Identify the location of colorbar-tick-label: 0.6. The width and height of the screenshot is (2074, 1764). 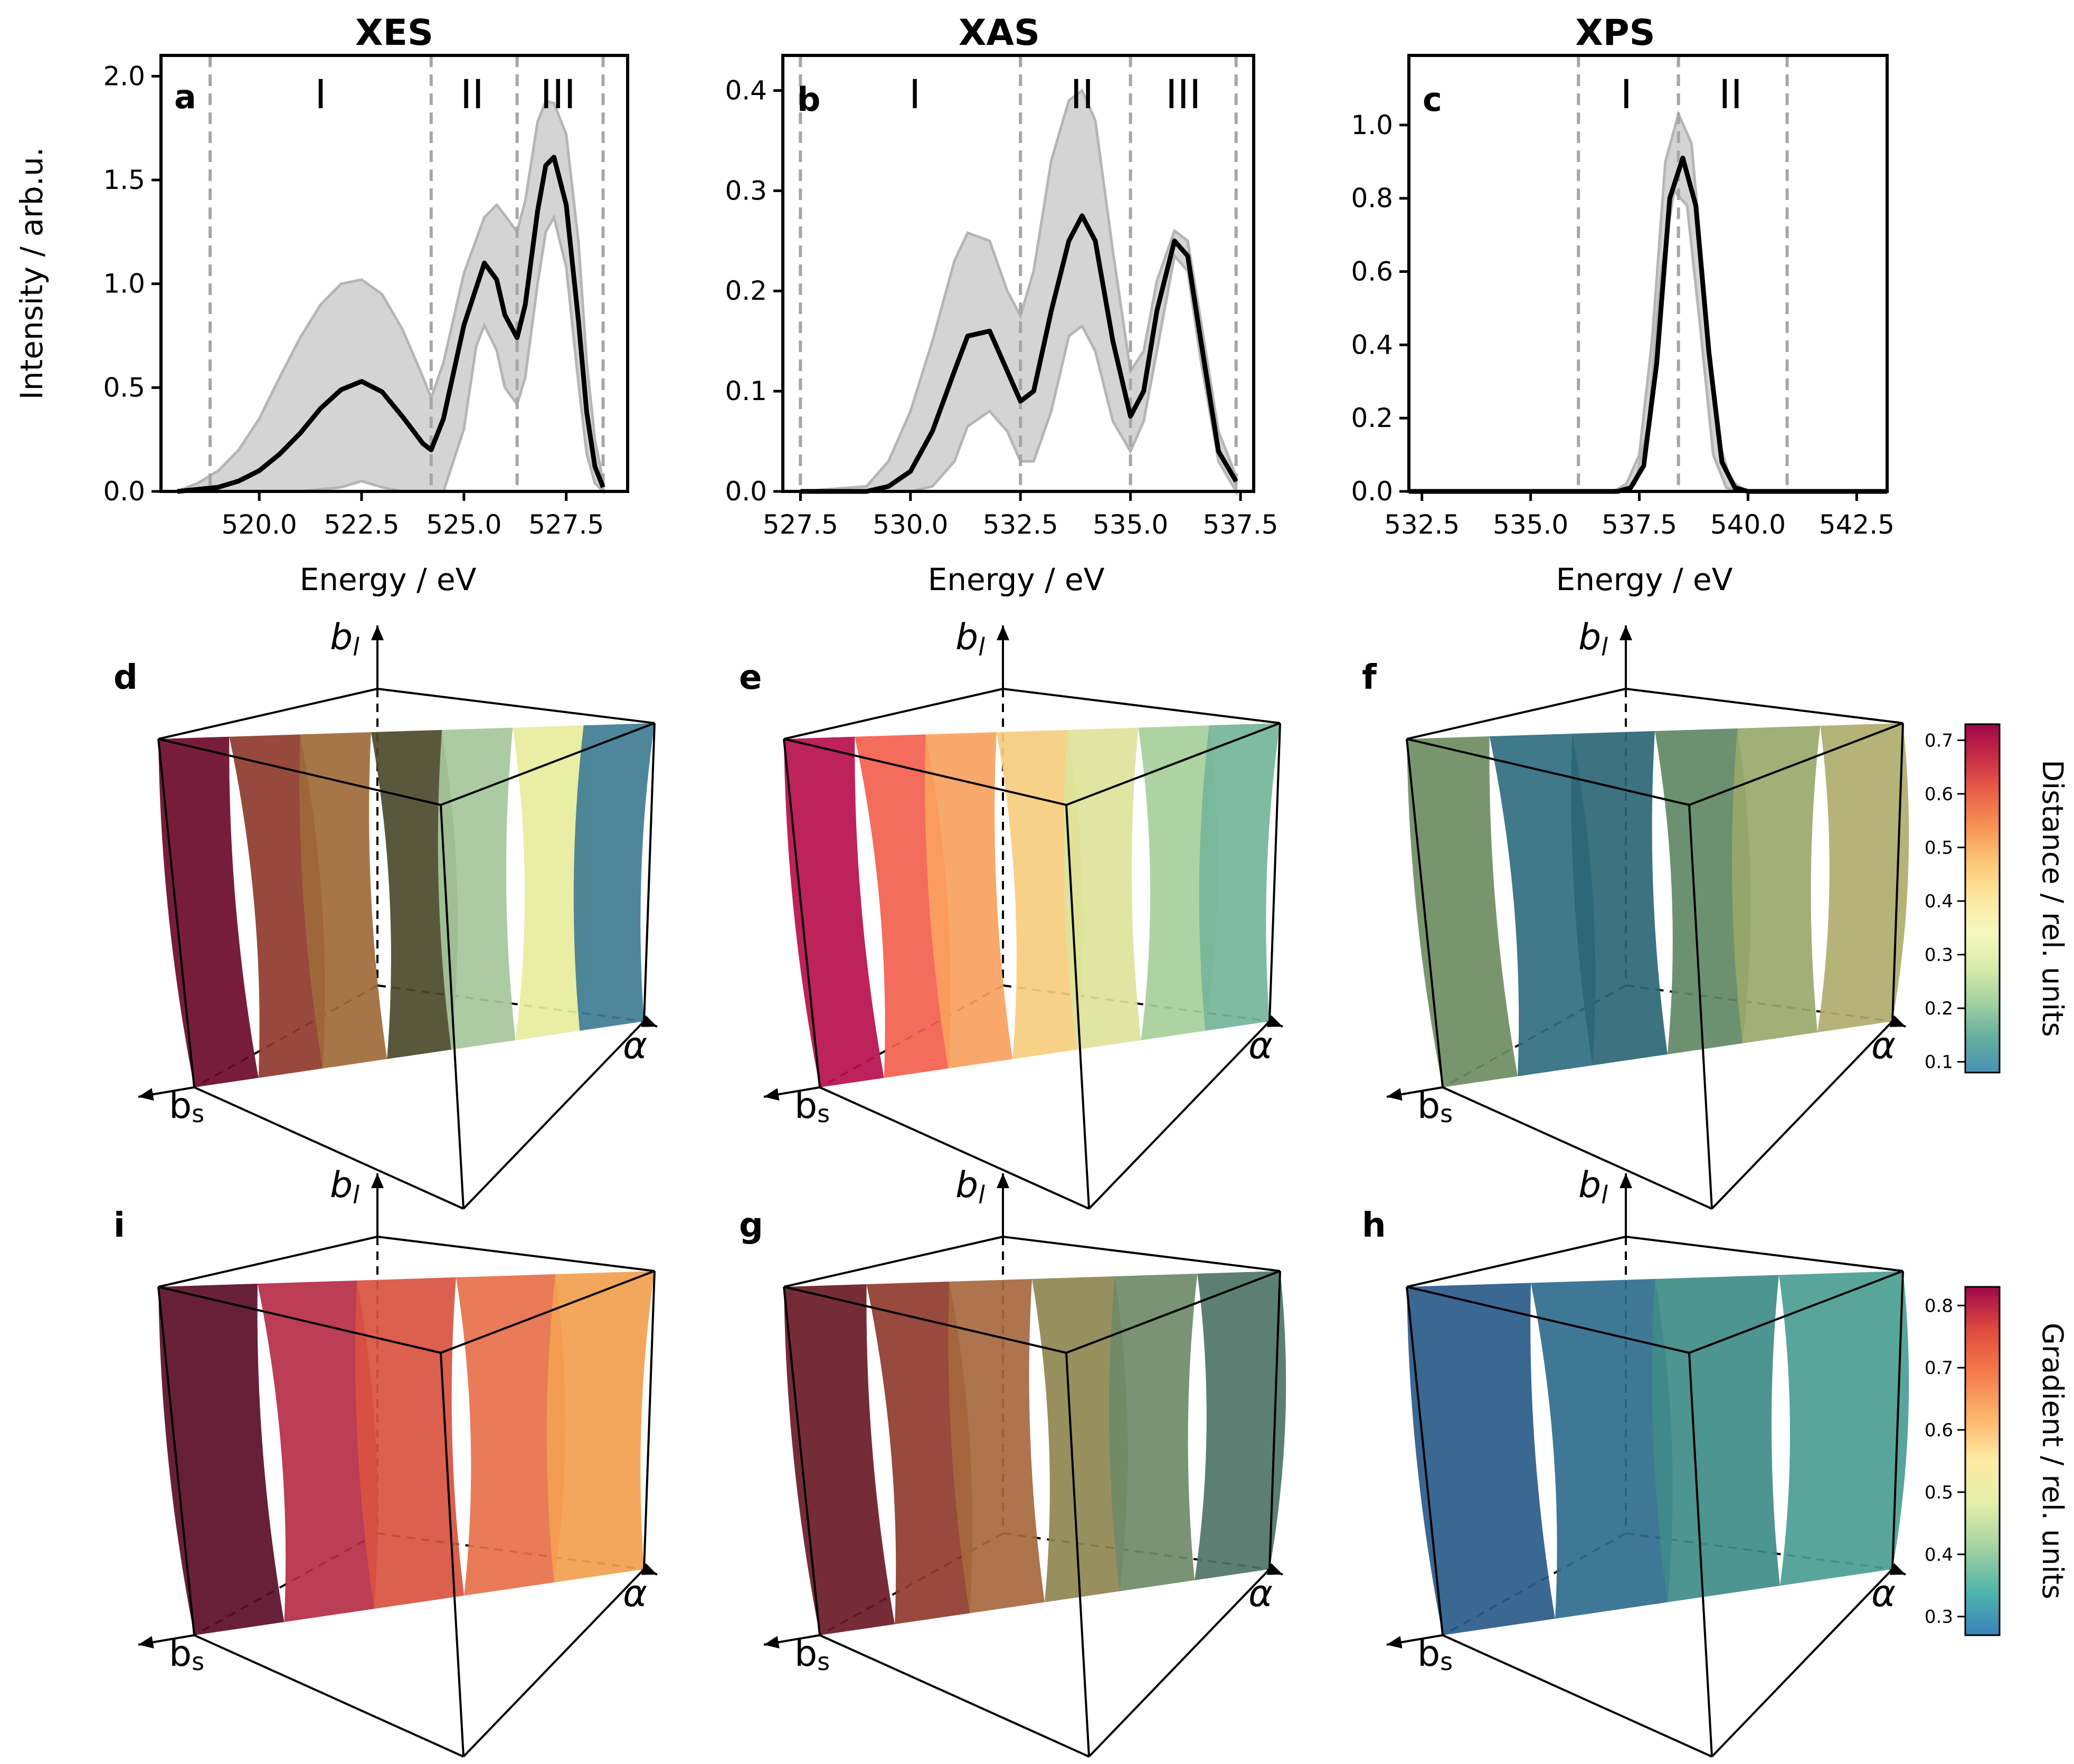
(1939, 1430).